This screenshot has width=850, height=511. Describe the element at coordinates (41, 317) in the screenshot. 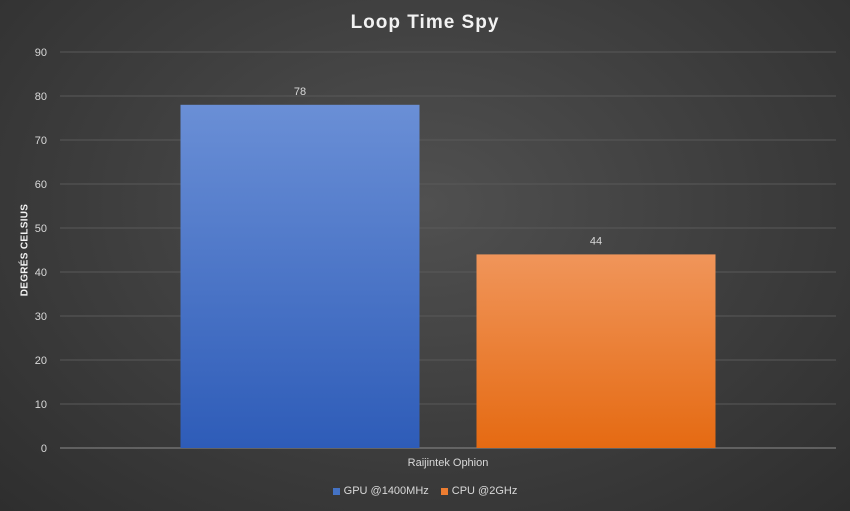

I see `y-tick-label: 30` at that location.